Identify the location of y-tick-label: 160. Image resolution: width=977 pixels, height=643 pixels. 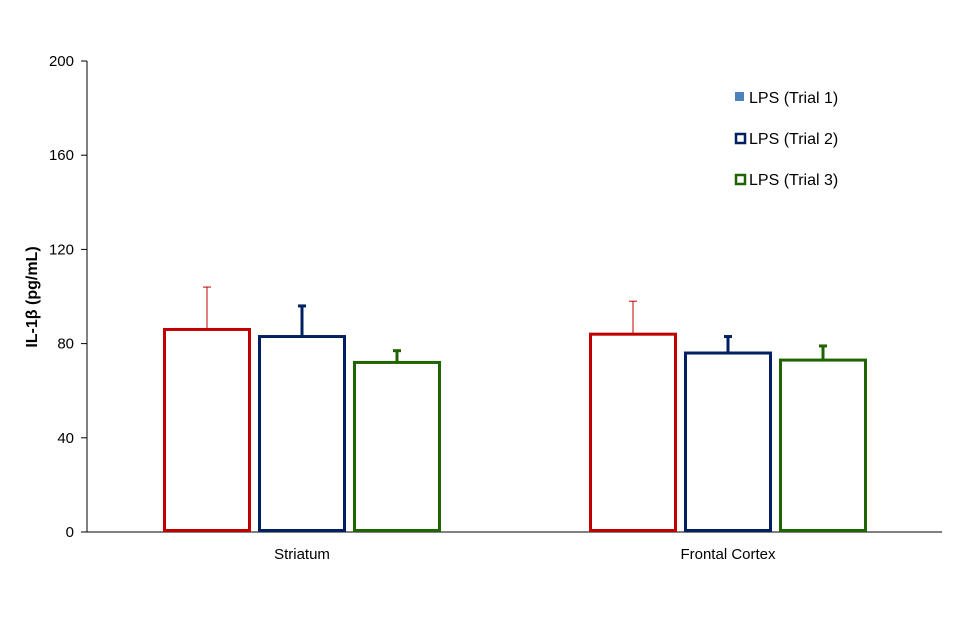
(61, 155).